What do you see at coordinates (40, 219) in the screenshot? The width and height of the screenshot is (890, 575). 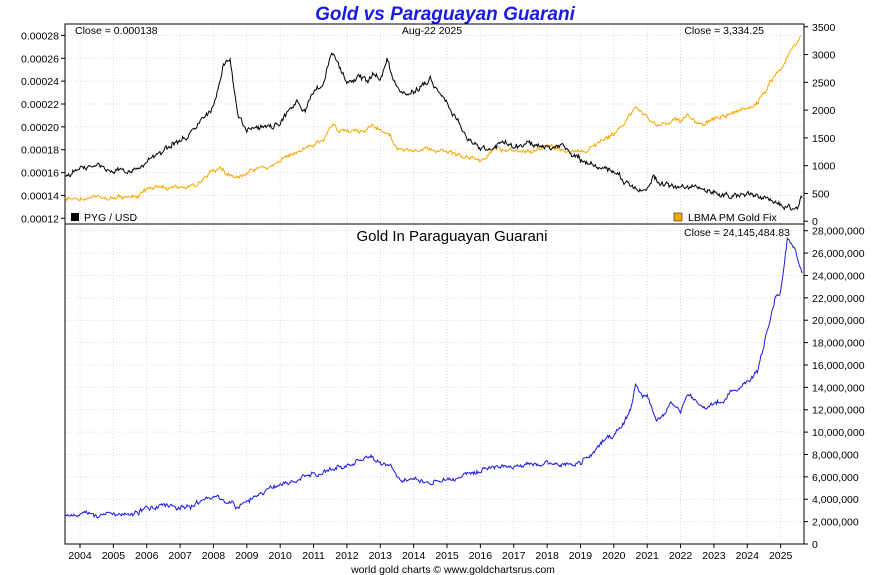 I see `tick-label-left-0: 0.00012` at bounding box center [40, 219].